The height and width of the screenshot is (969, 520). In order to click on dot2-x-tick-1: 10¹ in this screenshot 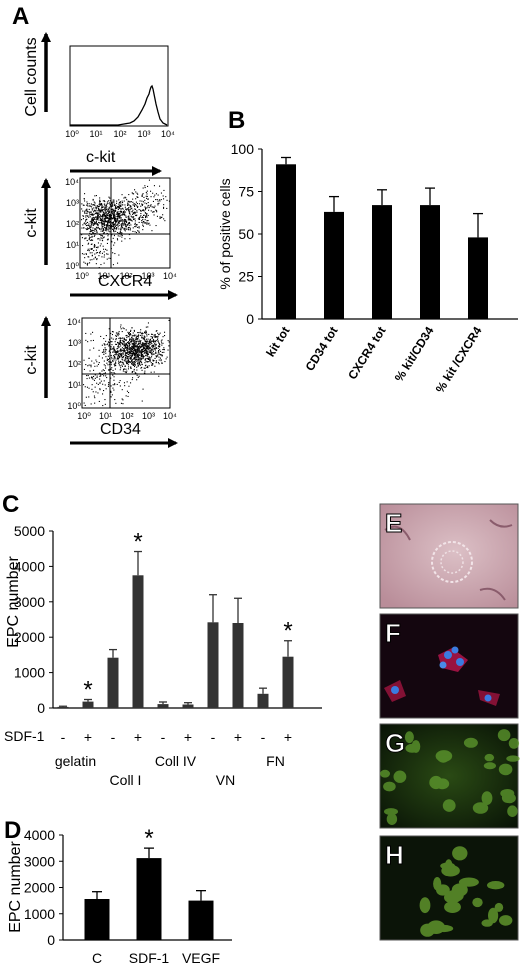, I will do `click(105, 416)`.